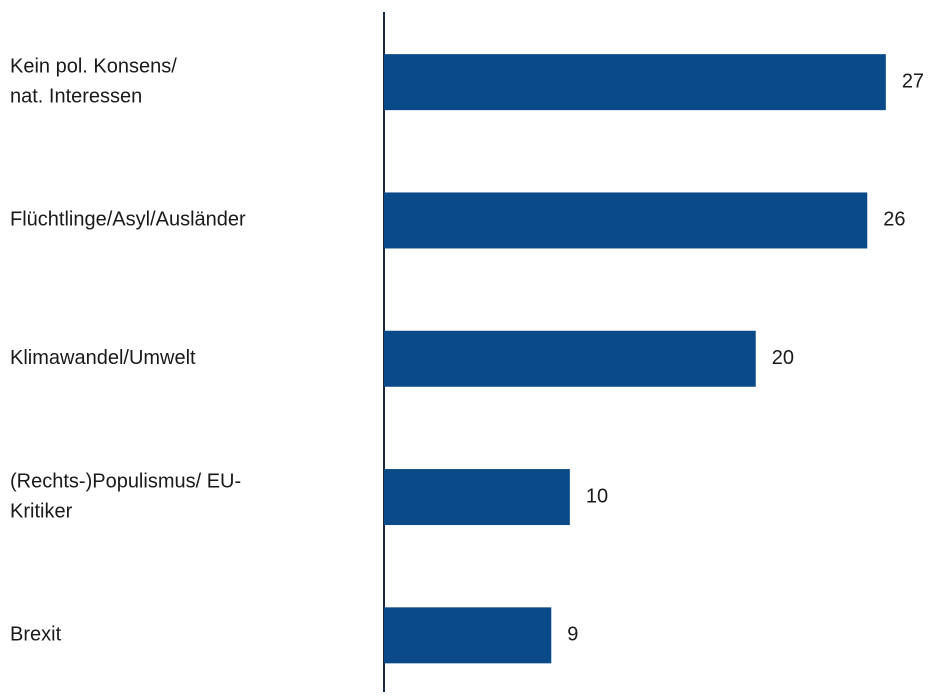  Describe the element at coordinates (36, 635) in the screenshot. I see `category-label: Brexit` at that location.